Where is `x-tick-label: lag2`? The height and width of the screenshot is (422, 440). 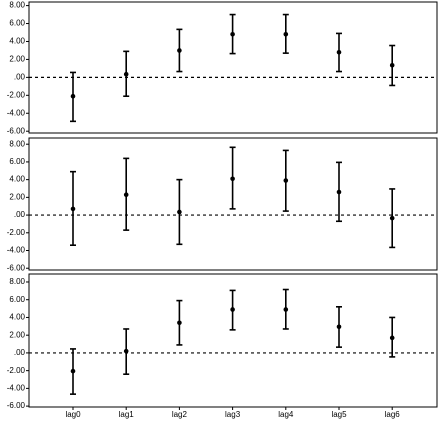
x-tick-label: lag2 is located at coordinates (180, 414).